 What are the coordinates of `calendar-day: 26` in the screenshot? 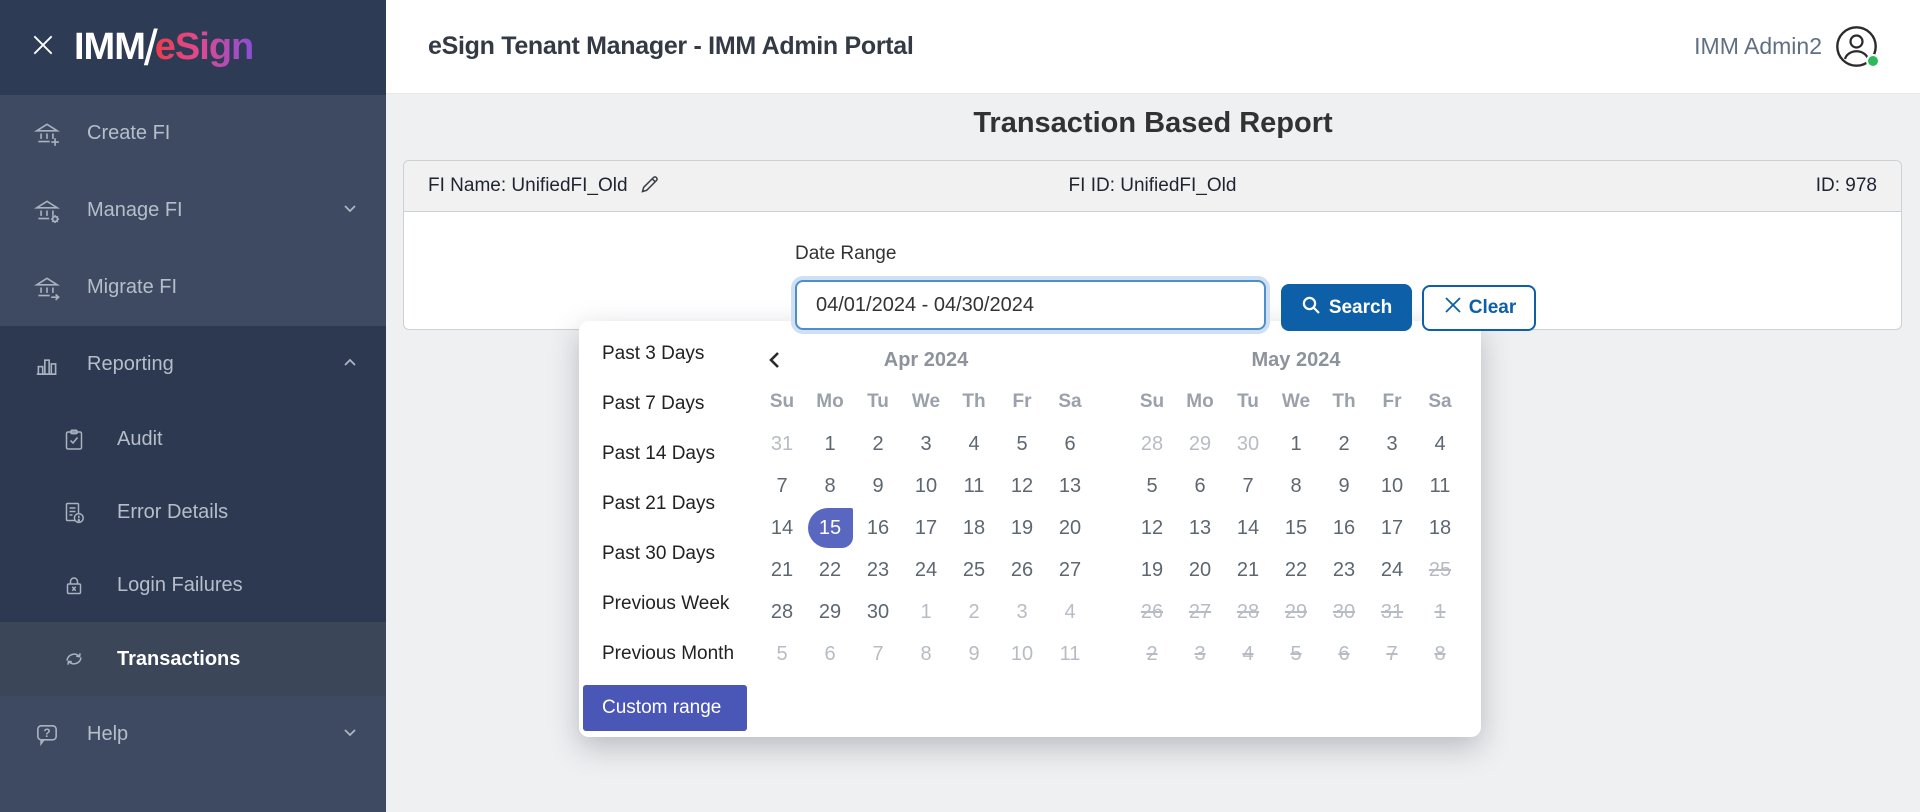 It's located at (1022, 569).